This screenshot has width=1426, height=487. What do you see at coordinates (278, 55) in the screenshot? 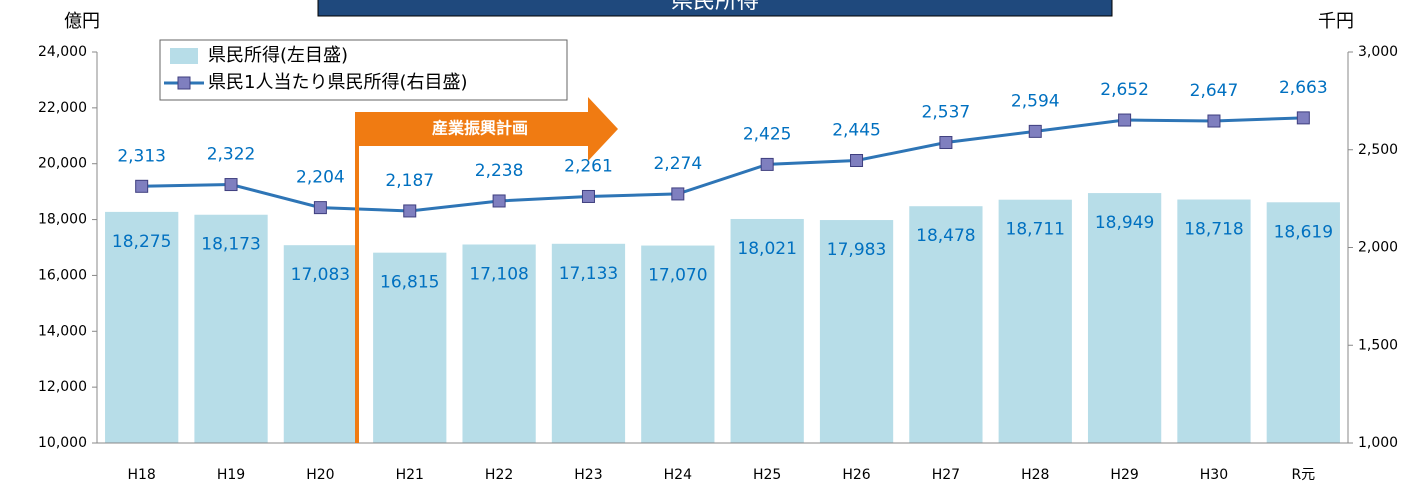
I see `legend-label: 県民所得(左目盛)` at bounding box center [278, 55].